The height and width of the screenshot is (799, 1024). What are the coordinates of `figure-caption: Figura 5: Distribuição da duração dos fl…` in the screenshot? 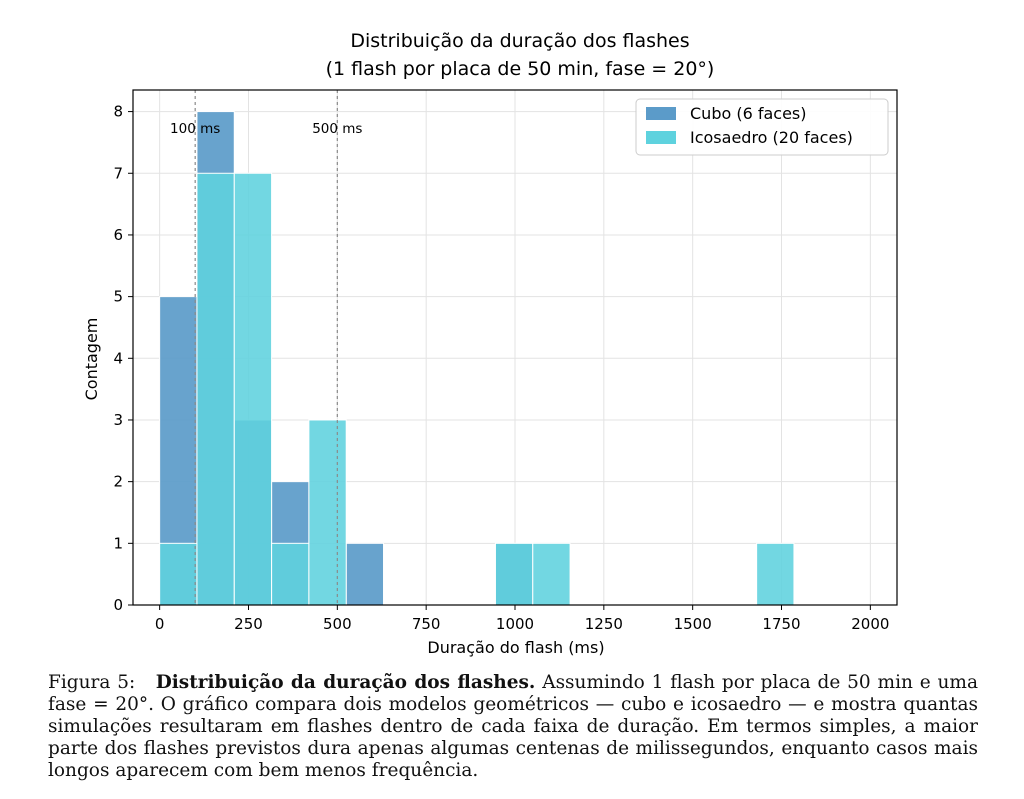 It's located at (513, 727).